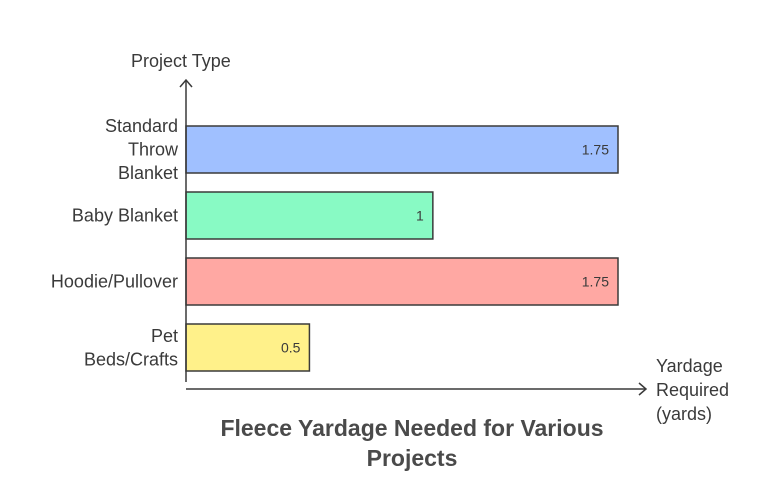 The height and width of the screenshot is (487, 774). What do you see at coordinates (291, 348) in the screenshot?
I see `bar-value-label-3: 0.5` at bounding box center [291, 348].